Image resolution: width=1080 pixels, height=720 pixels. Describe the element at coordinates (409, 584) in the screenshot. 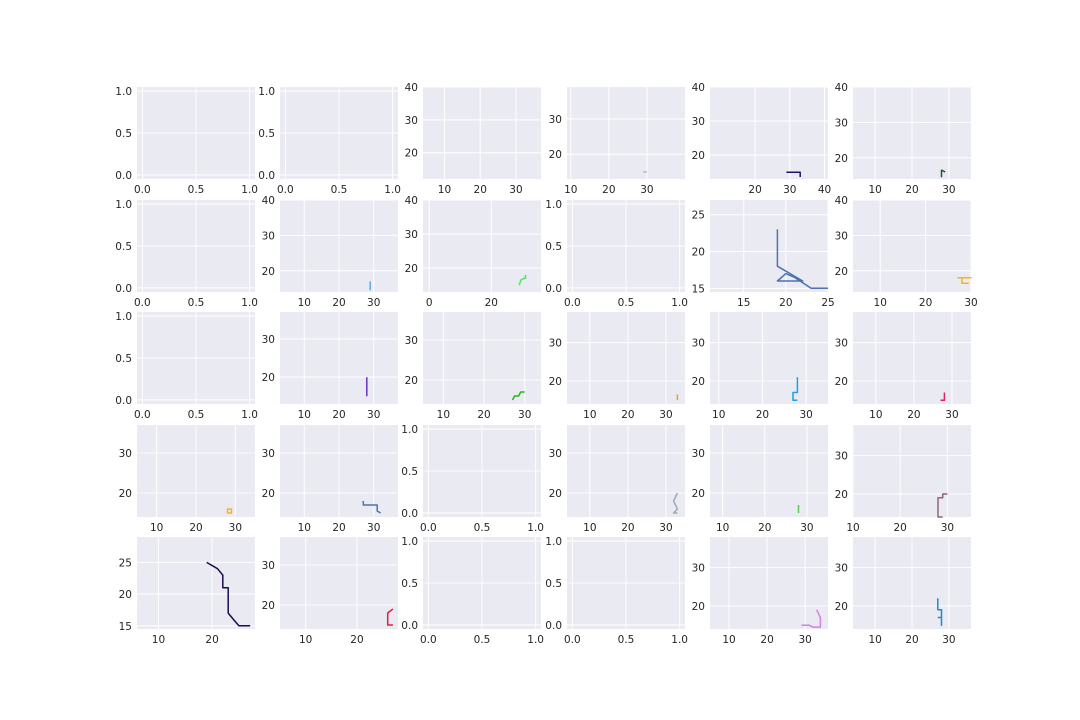

I see `y-tick-label: 0.5` at that location.